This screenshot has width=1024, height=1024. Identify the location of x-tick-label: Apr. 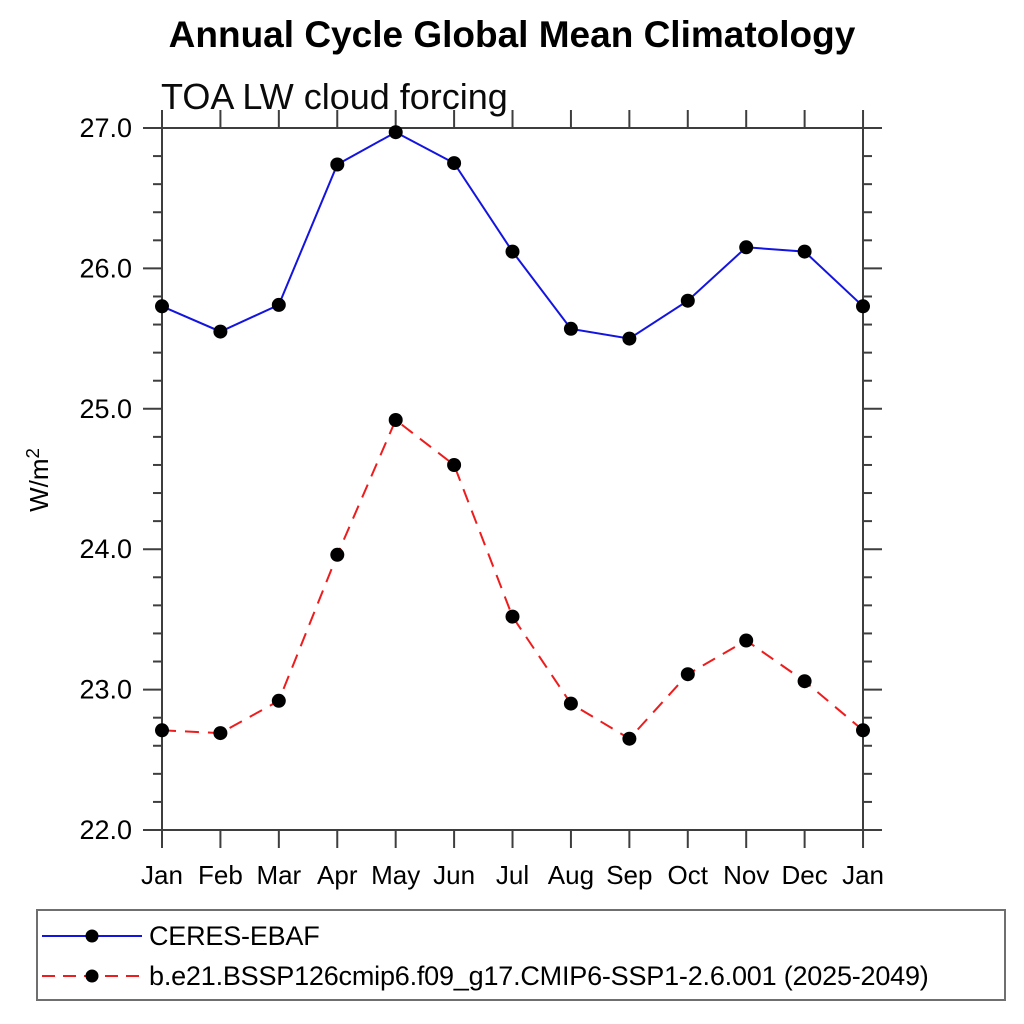
(337, 875).